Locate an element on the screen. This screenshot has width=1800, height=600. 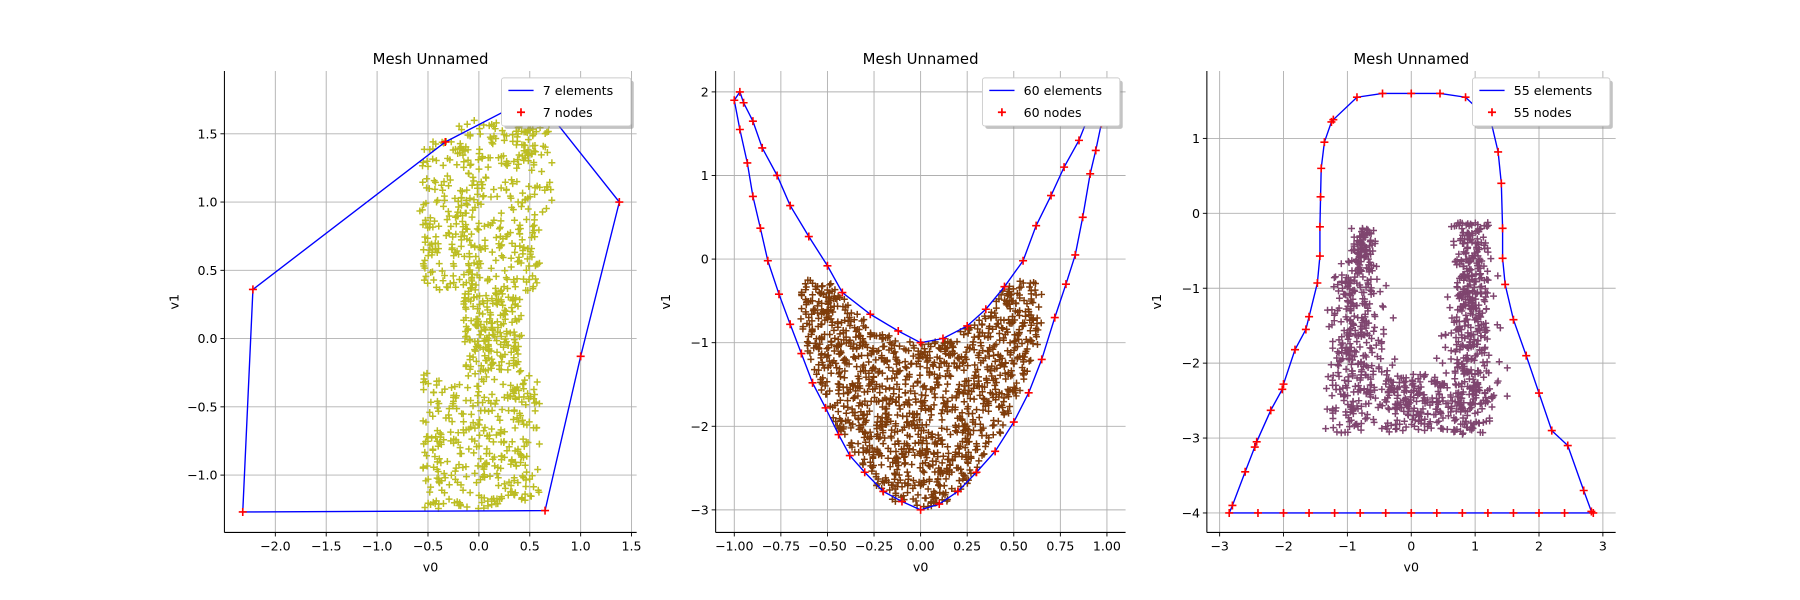
legend-plus-icon is located at coordinates (1001, 112).